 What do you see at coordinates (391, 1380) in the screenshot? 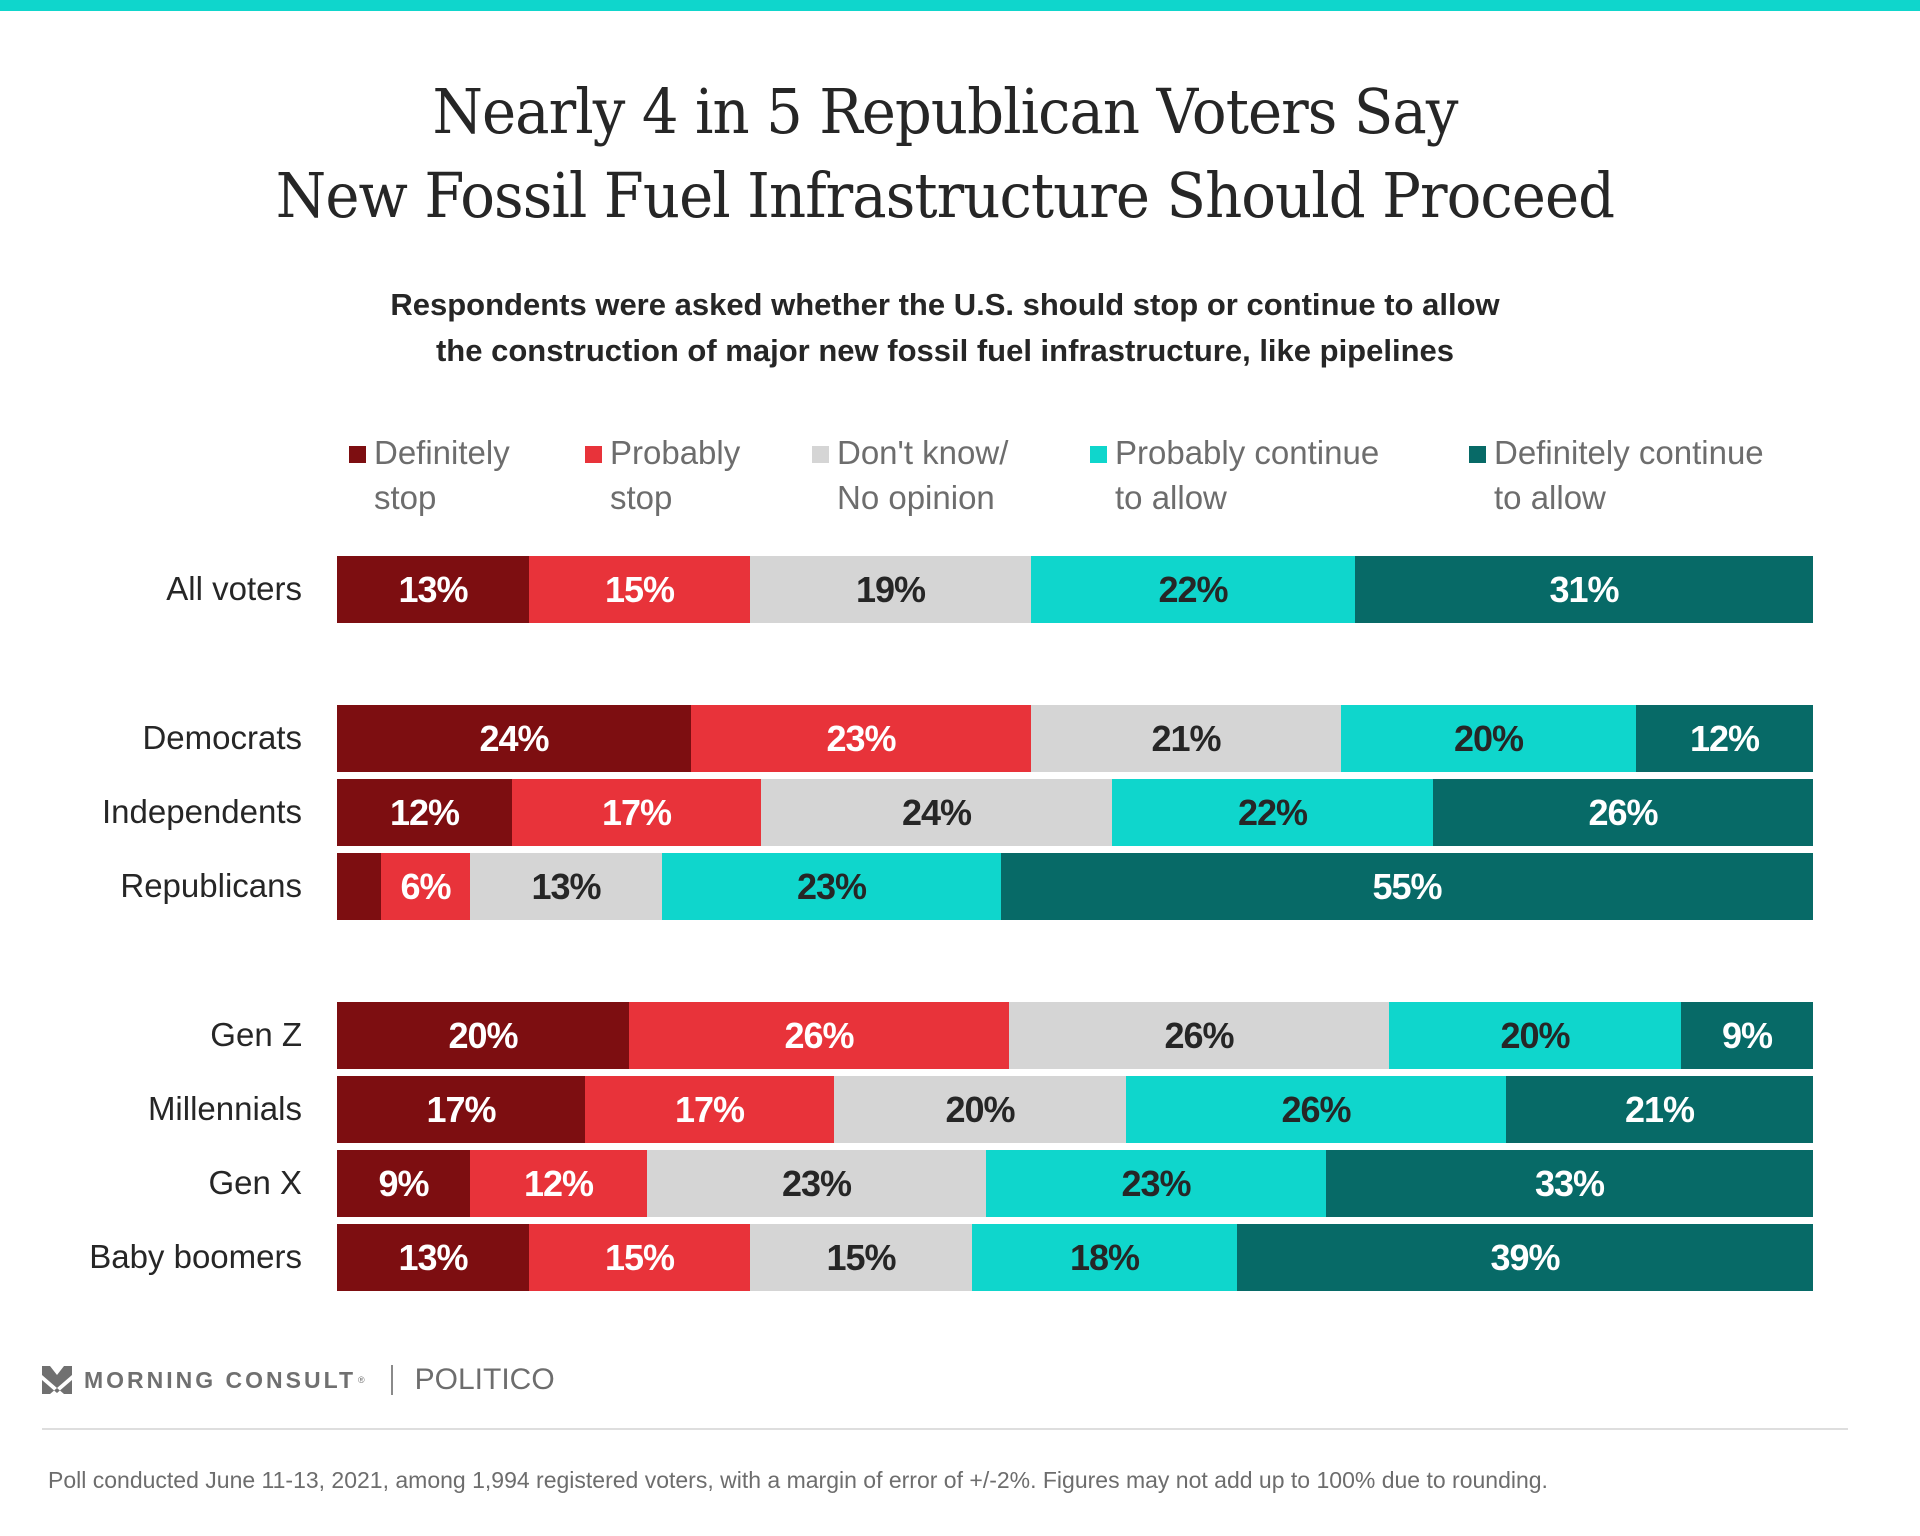
I see `logo-divider` at bounding box center [391, 1380].